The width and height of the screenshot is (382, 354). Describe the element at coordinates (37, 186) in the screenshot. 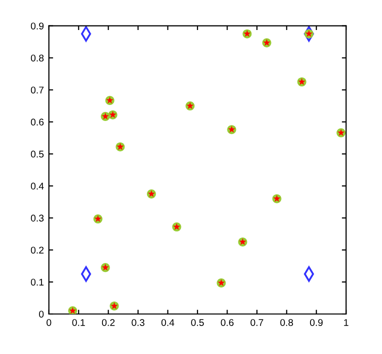

I see `y-tick-label: 0.4` at that location.